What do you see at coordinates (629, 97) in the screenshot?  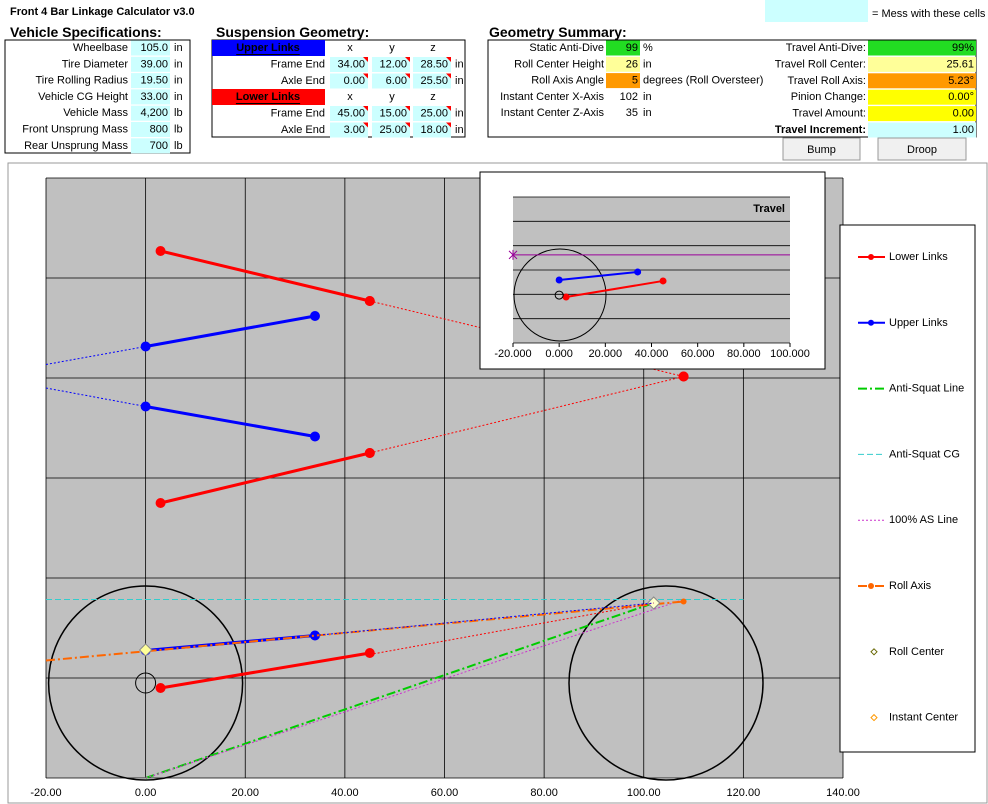 I see `cell-value: 102` at bounding box center [629, 97].